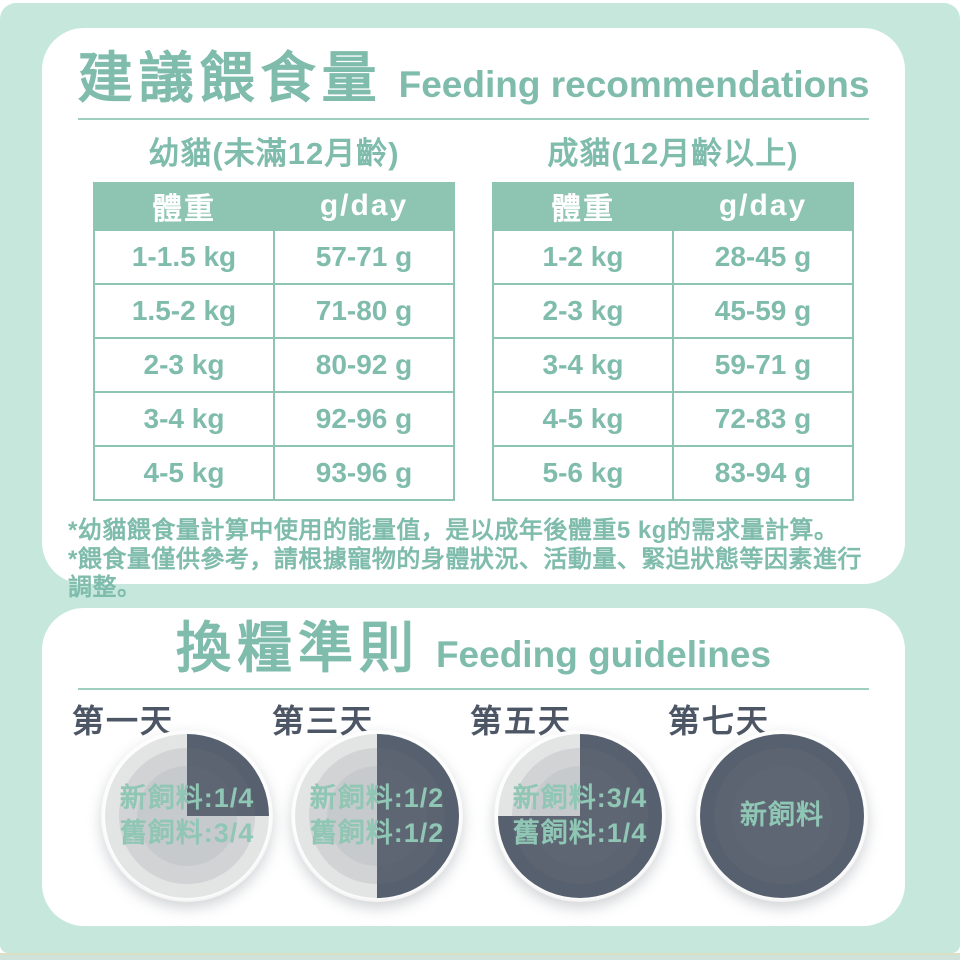 The width and height of the screenshot is (960, 960). I want to click on day7-pie-label: 新飼料, so click(782, 816).